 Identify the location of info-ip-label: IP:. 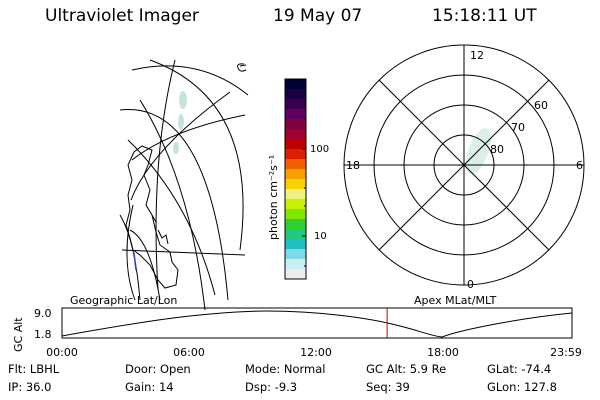
(15, 387).